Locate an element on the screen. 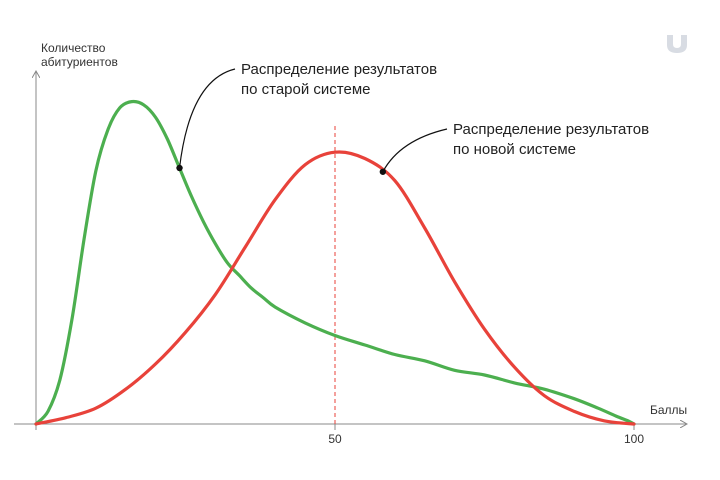 The height and width of the screenshot is (480, 720). x-axis-label: Баллы is located at coordinates (668, 410).